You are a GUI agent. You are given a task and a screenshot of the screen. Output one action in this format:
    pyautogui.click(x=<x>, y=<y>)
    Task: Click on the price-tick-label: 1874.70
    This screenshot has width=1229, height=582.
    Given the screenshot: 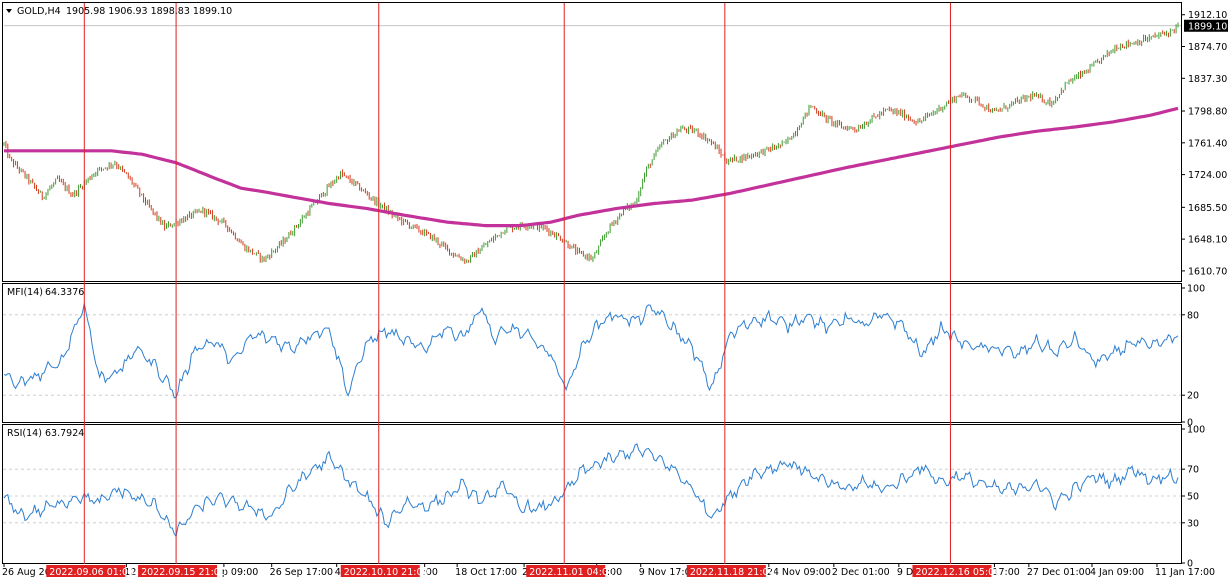 What is the action you would take?
    pyautogui.click(x=1207, y=47)
    